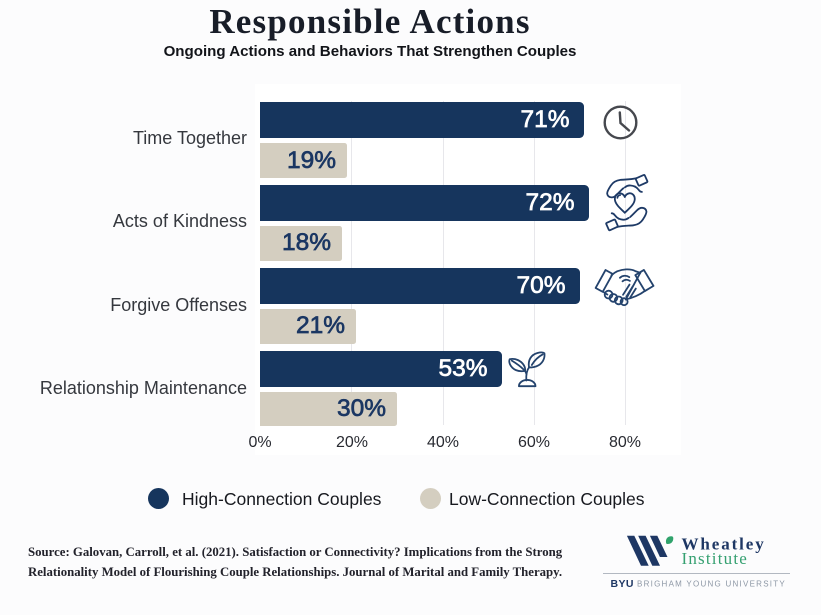 This screenshot has height=615, width=821. Describe the element at coordinates (715, 558) in the screenshot. I see `svg-text: Institute` at that location.